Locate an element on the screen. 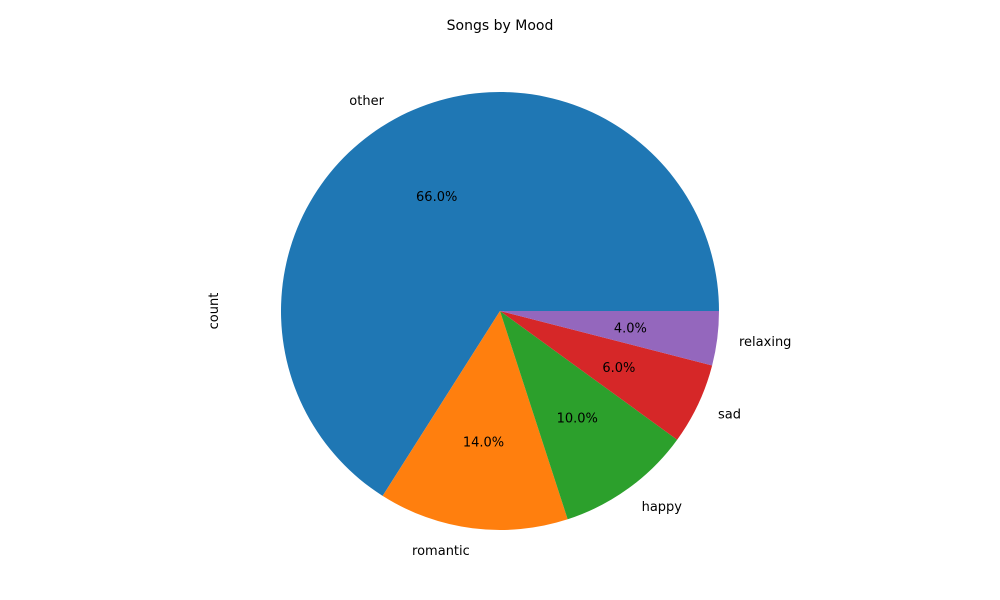 The image size is (1000, 600). pie-slice-relaxing is located at coordinates (609, 338).